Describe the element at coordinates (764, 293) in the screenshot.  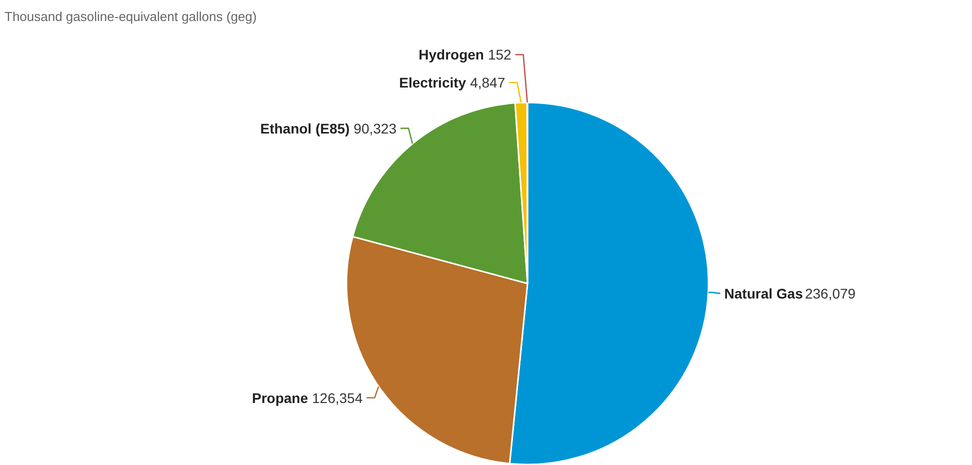
I see `slice-label: Natural Gas` at that location.